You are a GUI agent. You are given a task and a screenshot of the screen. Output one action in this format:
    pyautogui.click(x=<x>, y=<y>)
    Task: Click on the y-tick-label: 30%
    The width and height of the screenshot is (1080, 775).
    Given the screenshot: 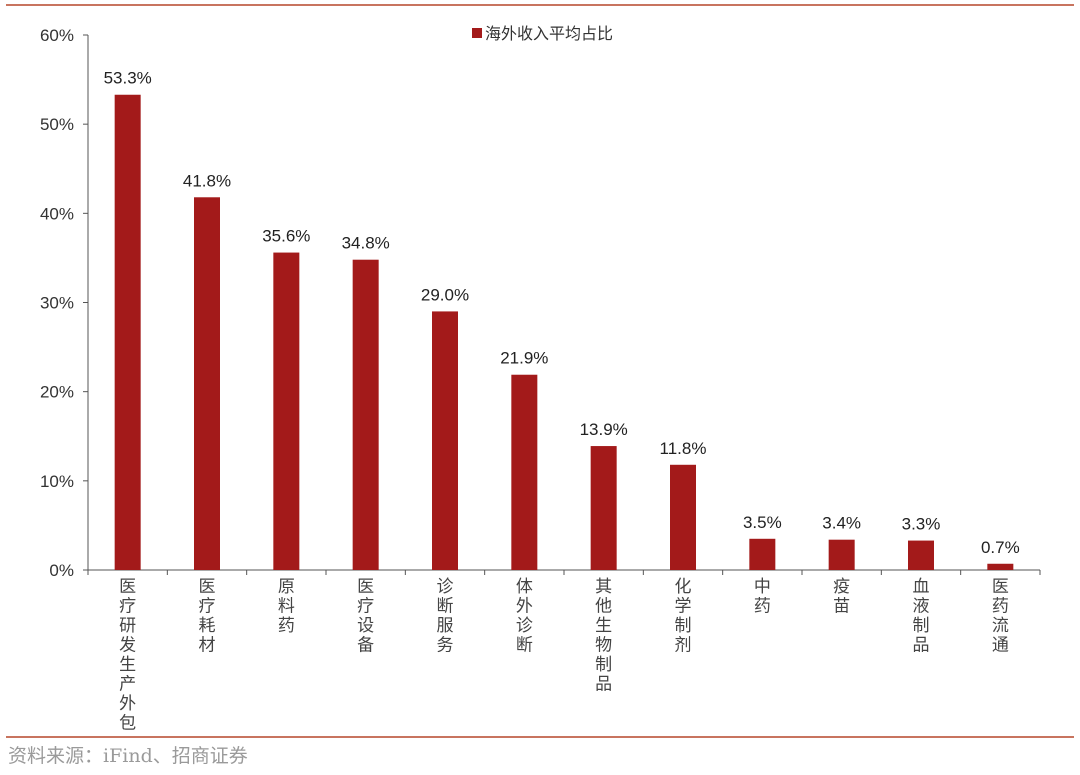 What is the action you would take?
    pyautogui.click(x=57, y=303)
    